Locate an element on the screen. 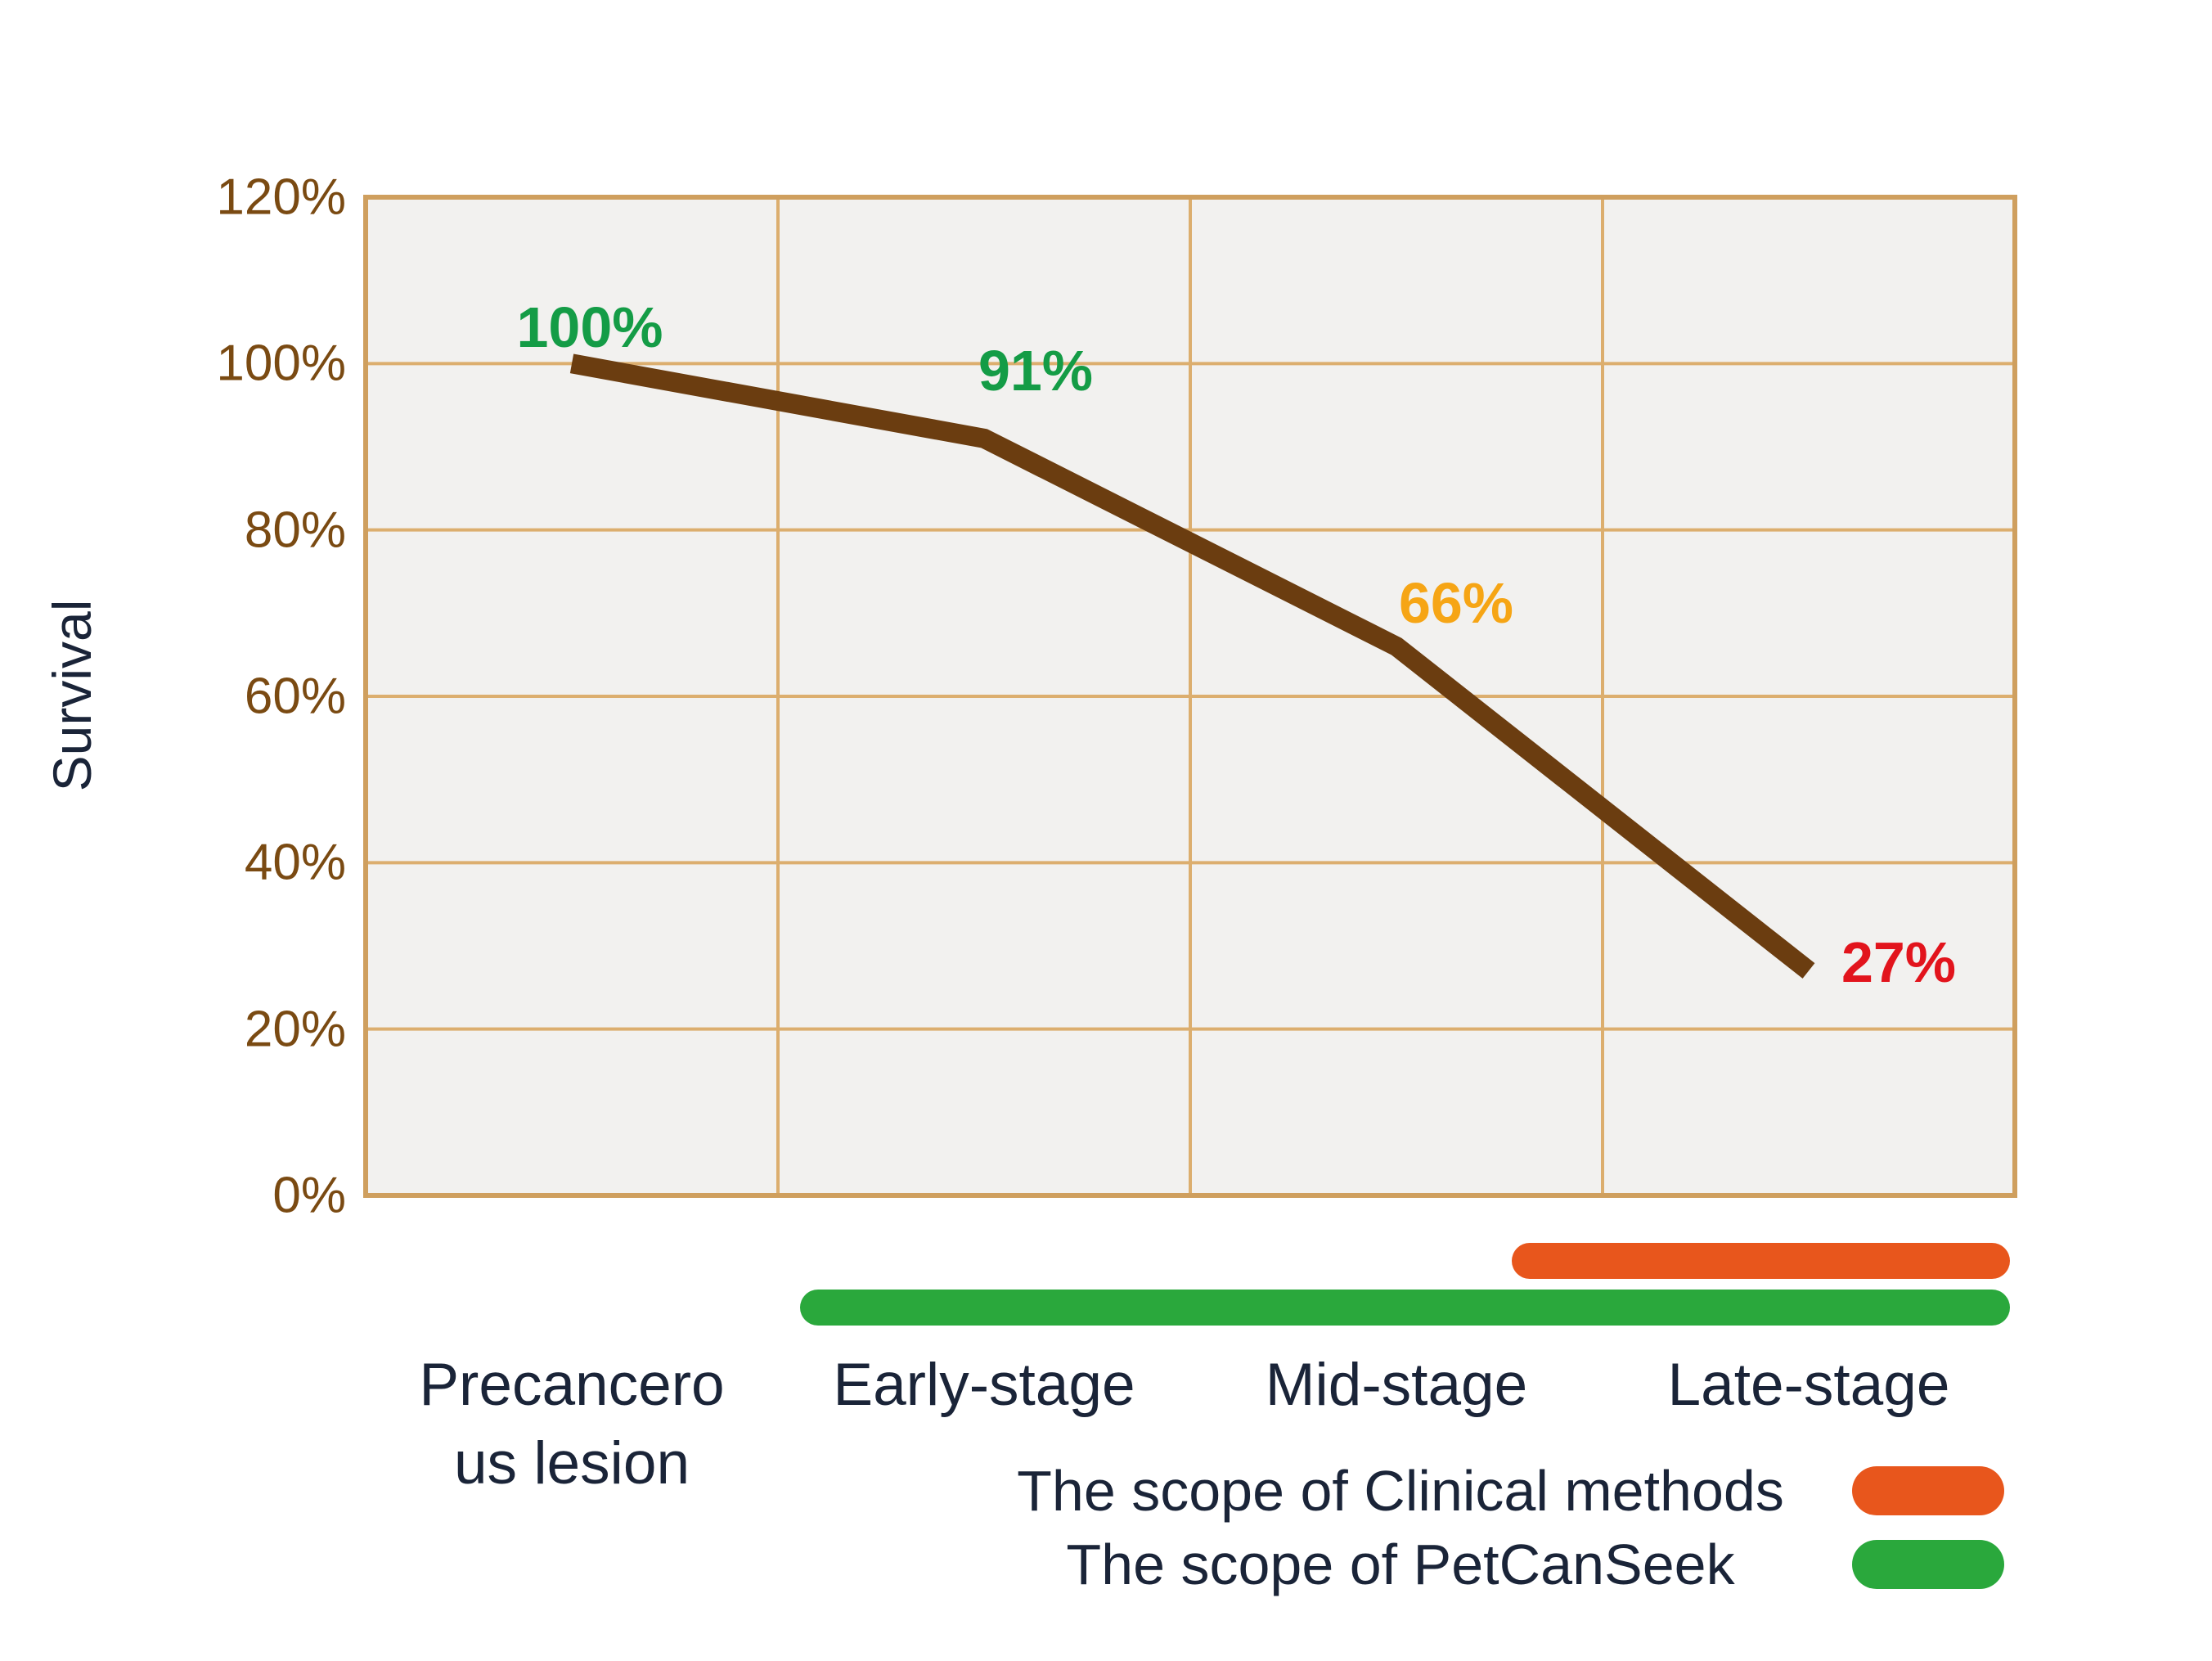  data-label-early-91: 91% is located at coordinates (1036, 370).